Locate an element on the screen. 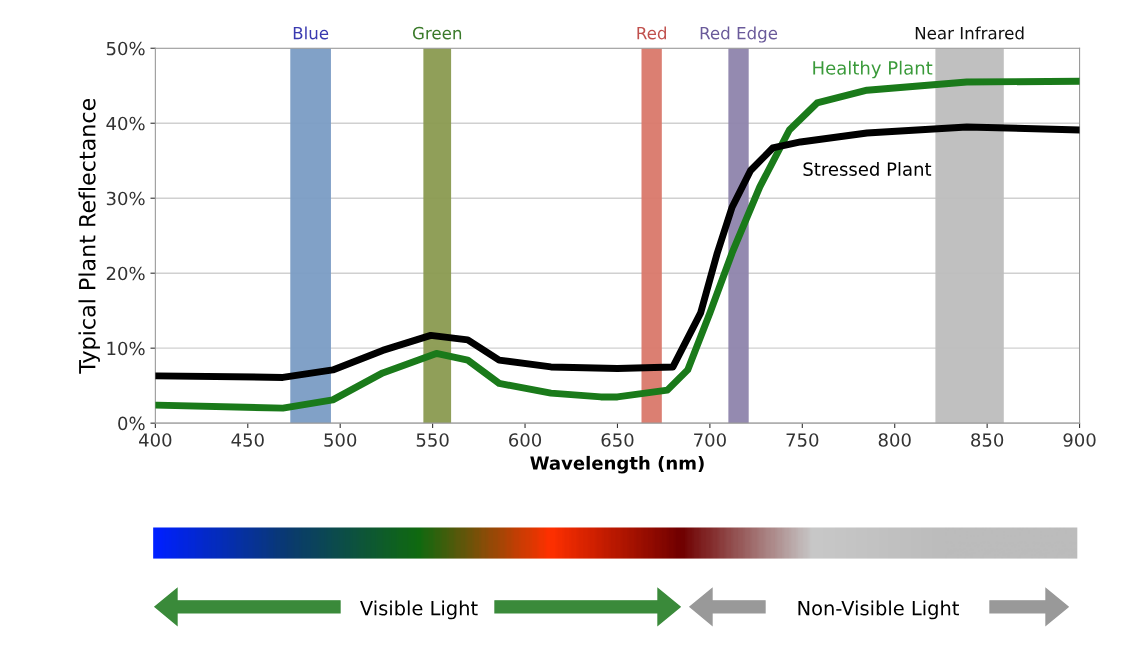 The height and width of the screenshot is (652, 1134). x-tick-label: 800 is located at coordinates (894, 440).